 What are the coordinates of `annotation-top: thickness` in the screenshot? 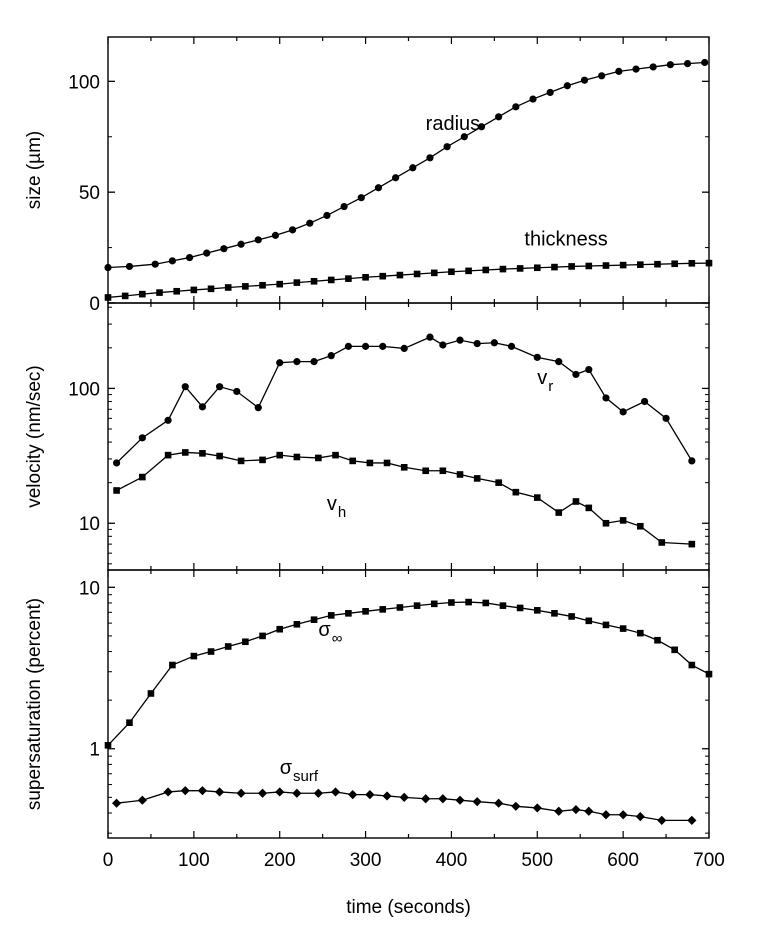 It's located at (565, 239).